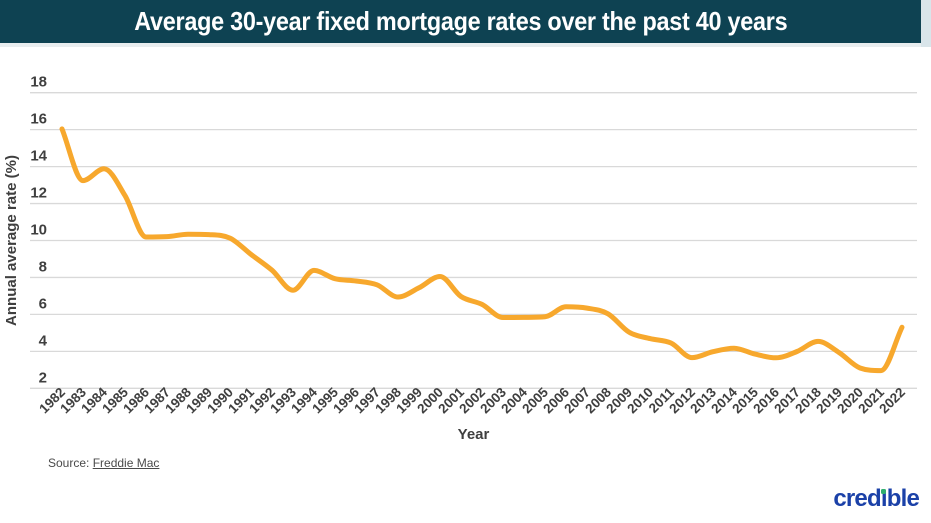 The image size is (931, 523). What do you see at coordinates (38, 82) in the screenshot?
I see `y-tick-label: 18` at bounding box center [38, 82].